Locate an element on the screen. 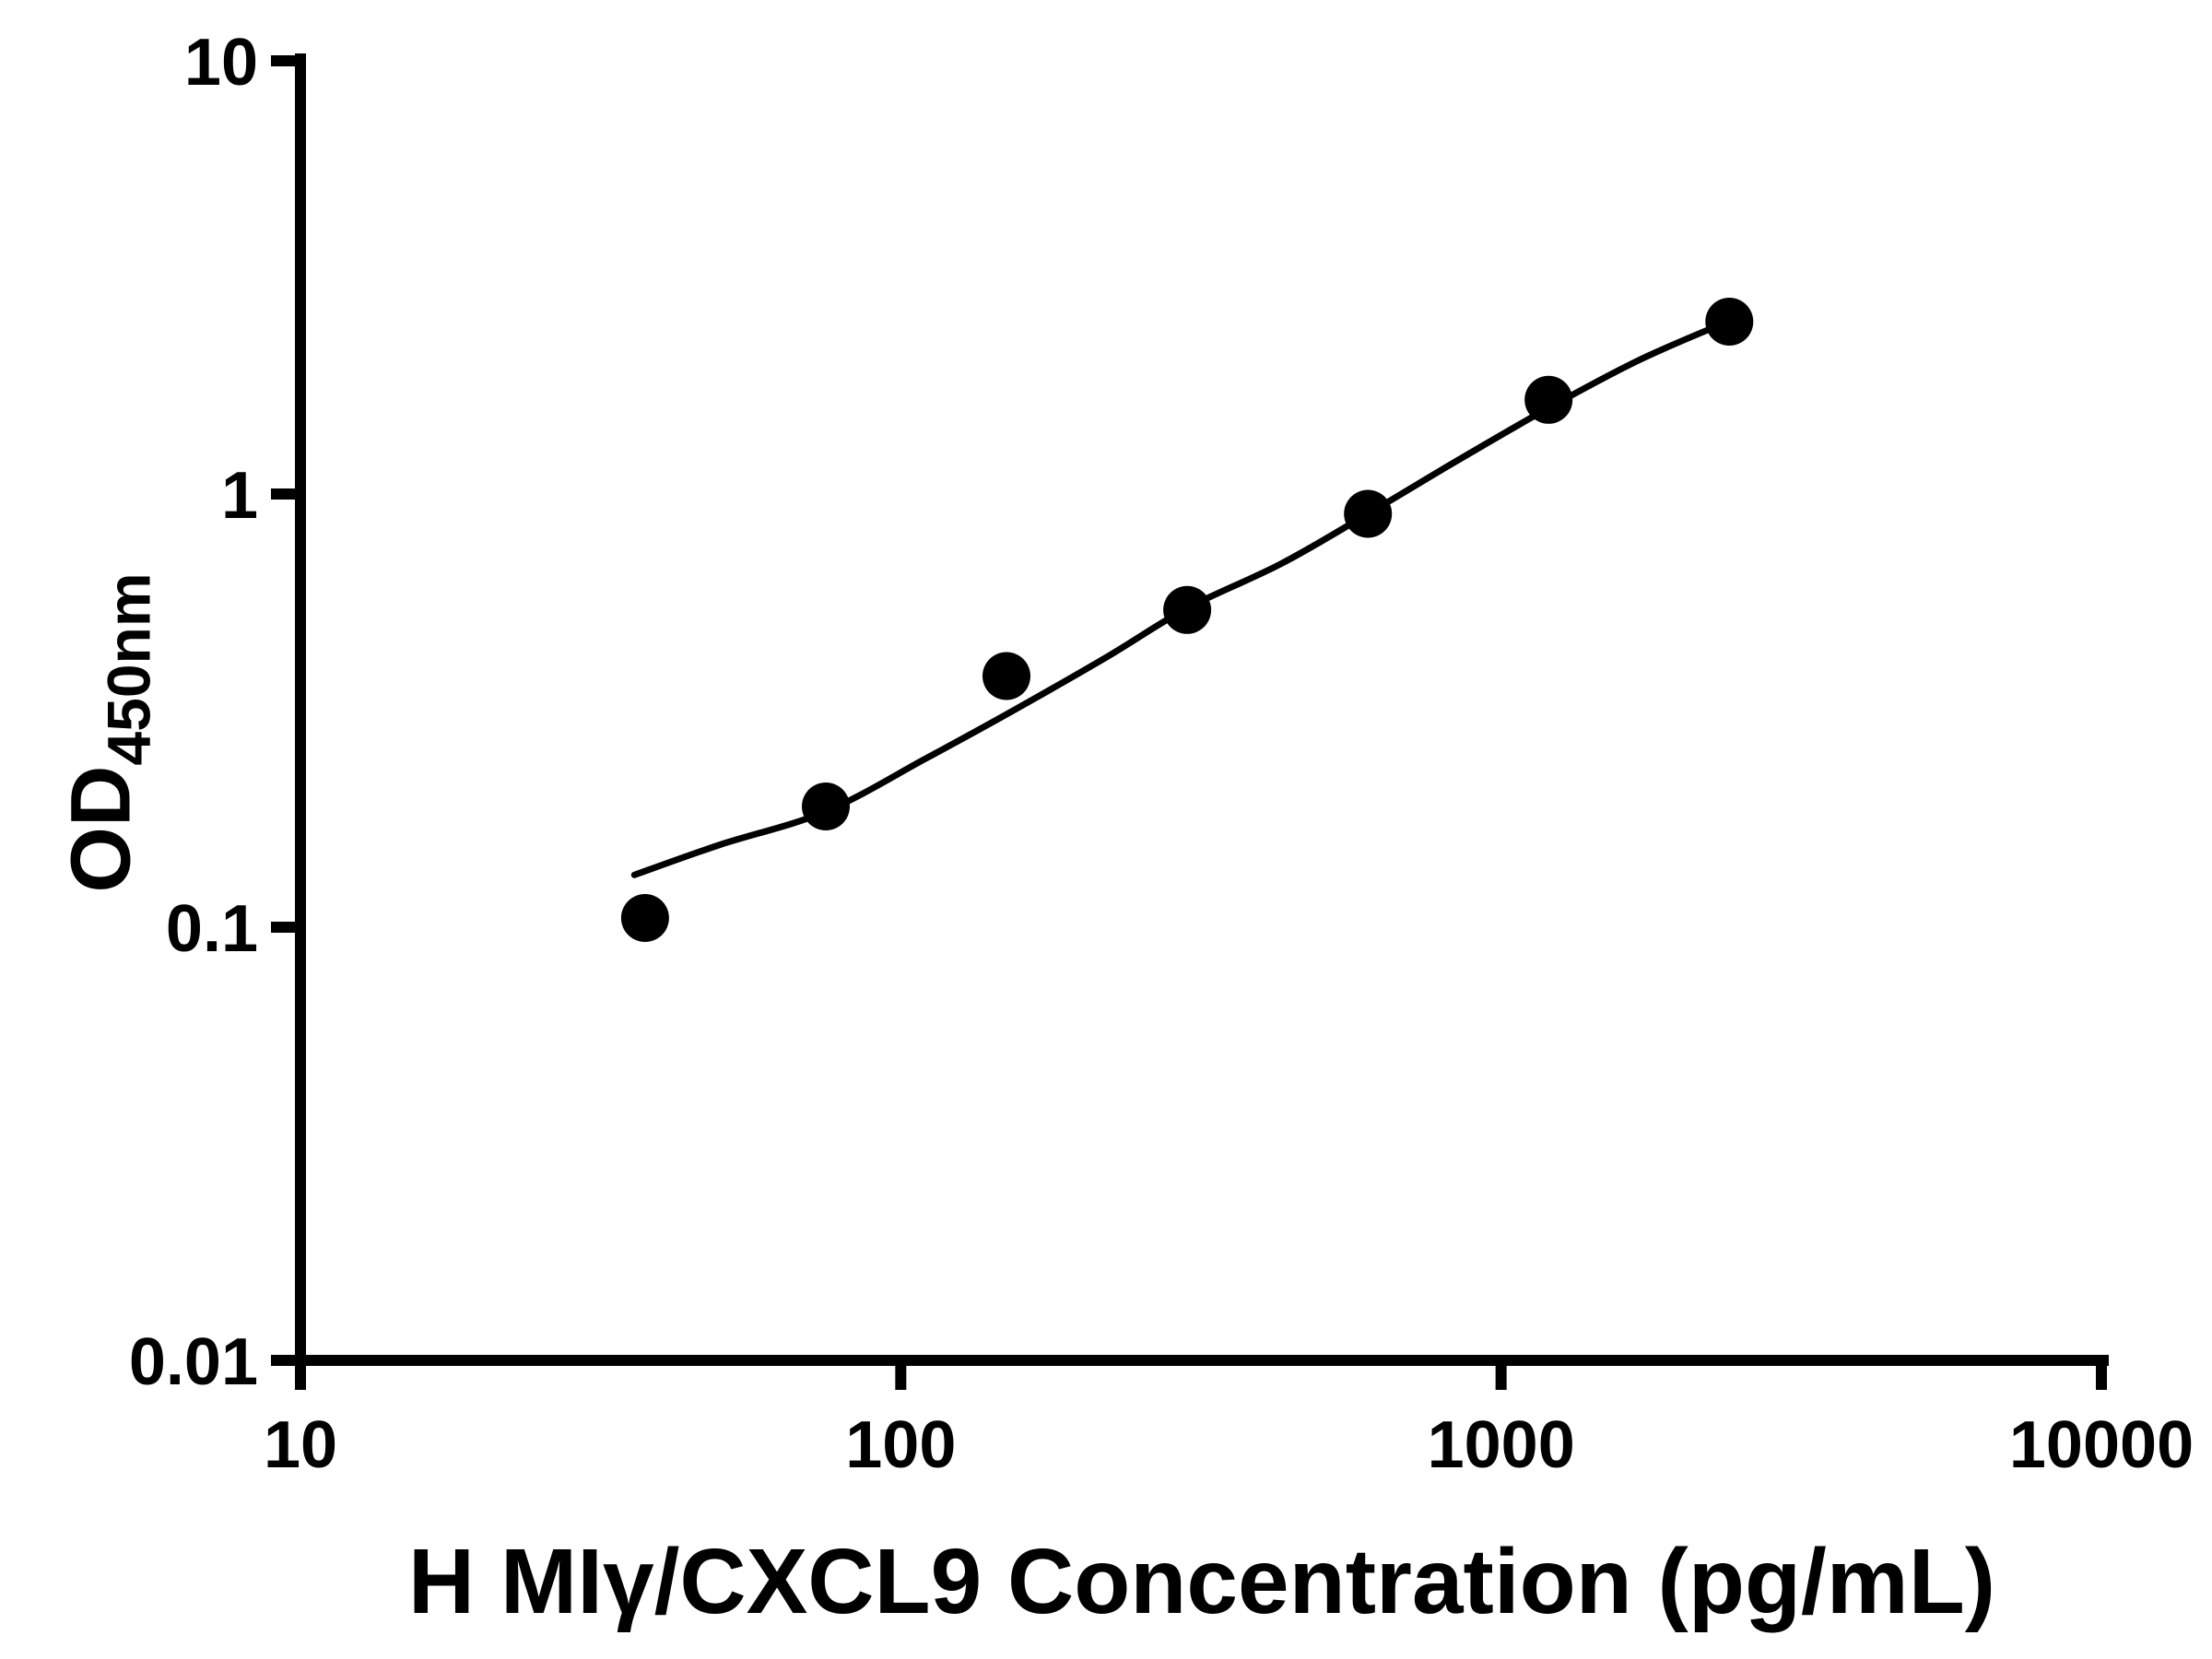 Image resolution: width=2212 pixels, height=1659 pixels. y-tick-label: 0.01 is located at coordinates (193, 1362).